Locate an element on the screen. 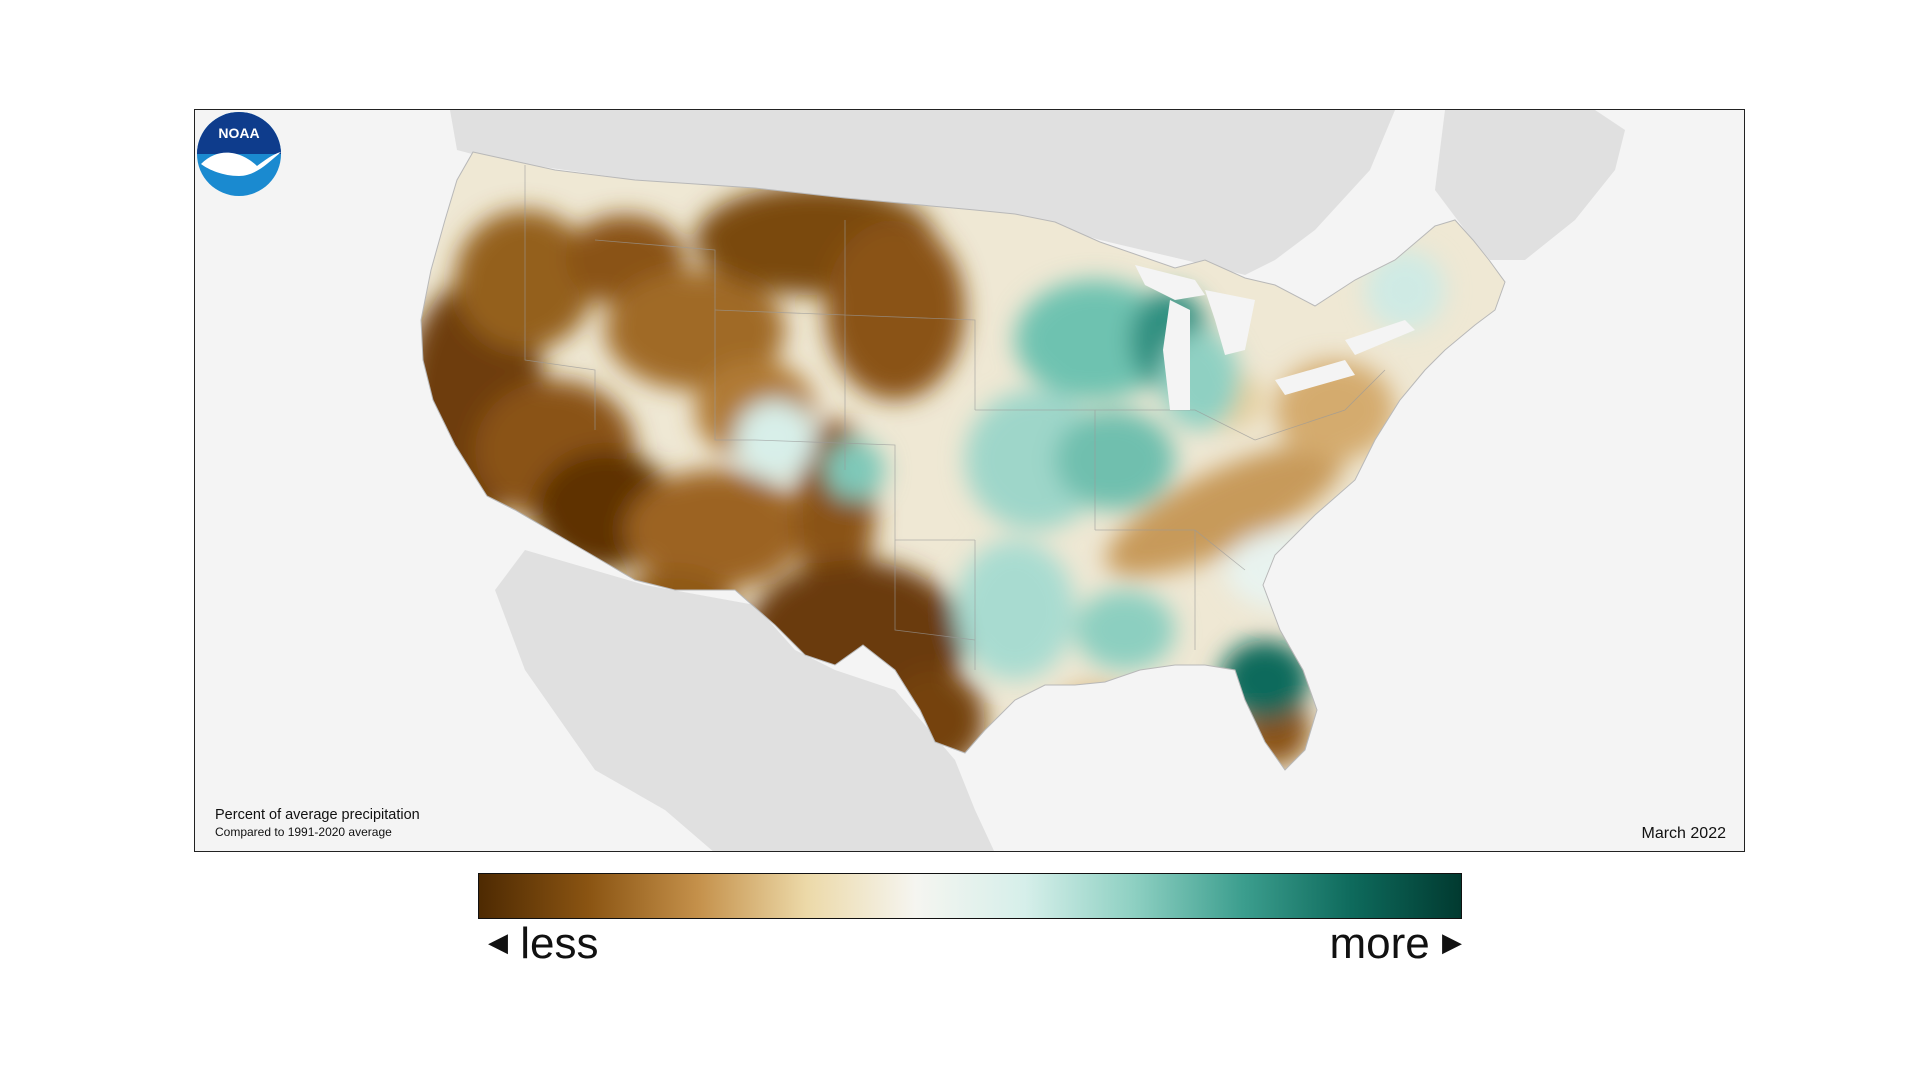 This screenshot has width=1920, height=1080. legend-gradient-bar is located at coordinates (970, 896).